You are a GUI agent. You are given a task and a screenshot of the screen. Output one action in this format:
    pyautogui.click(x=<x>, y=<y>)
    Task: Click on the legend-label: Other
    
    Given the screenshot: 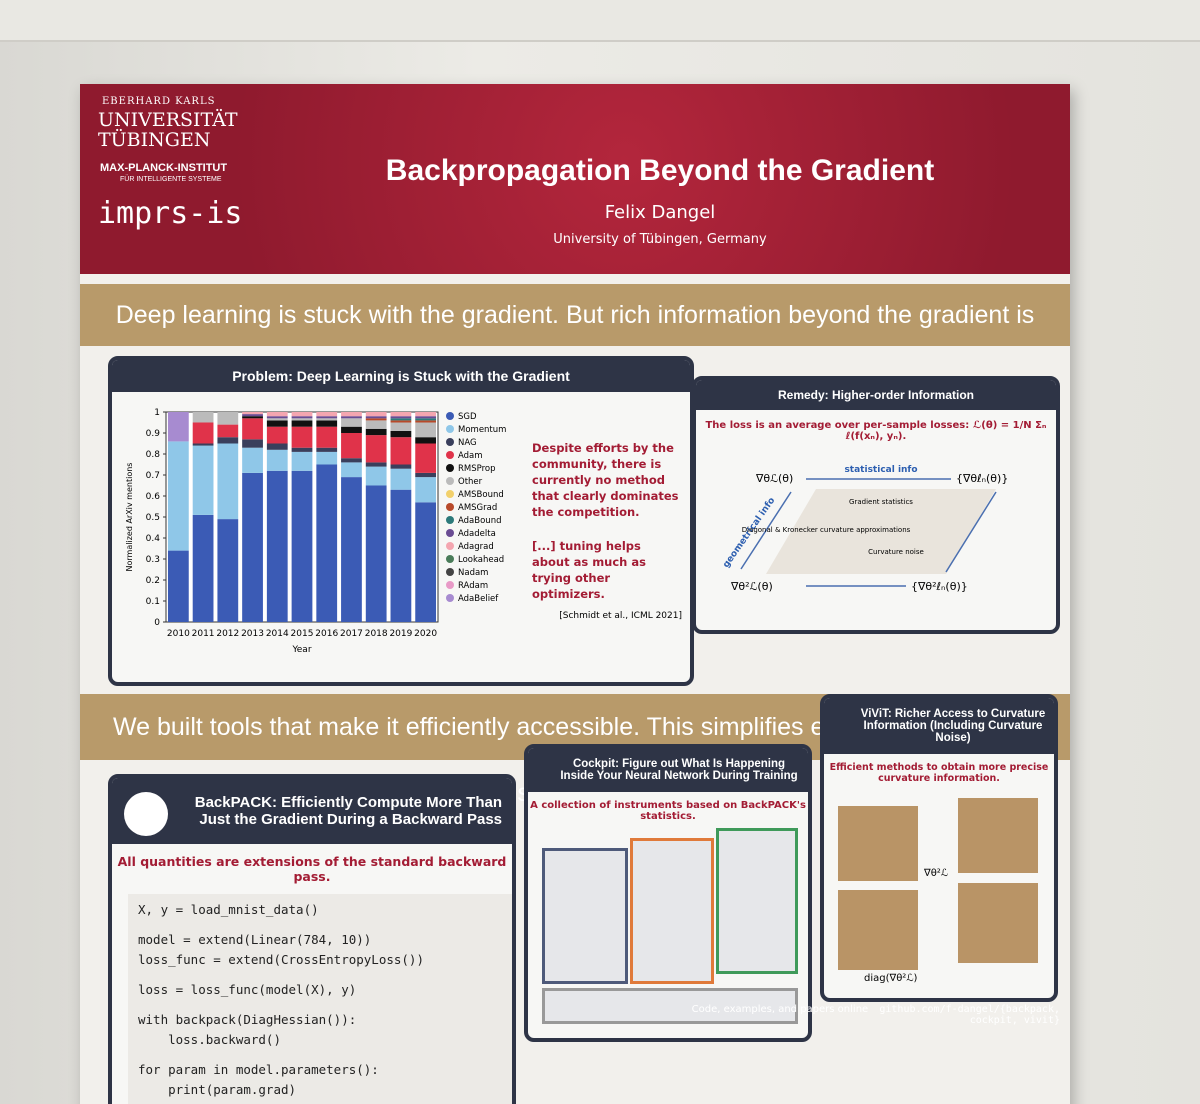 What is the action you would take?
    pyautogui.click(x=470, y=482)
    